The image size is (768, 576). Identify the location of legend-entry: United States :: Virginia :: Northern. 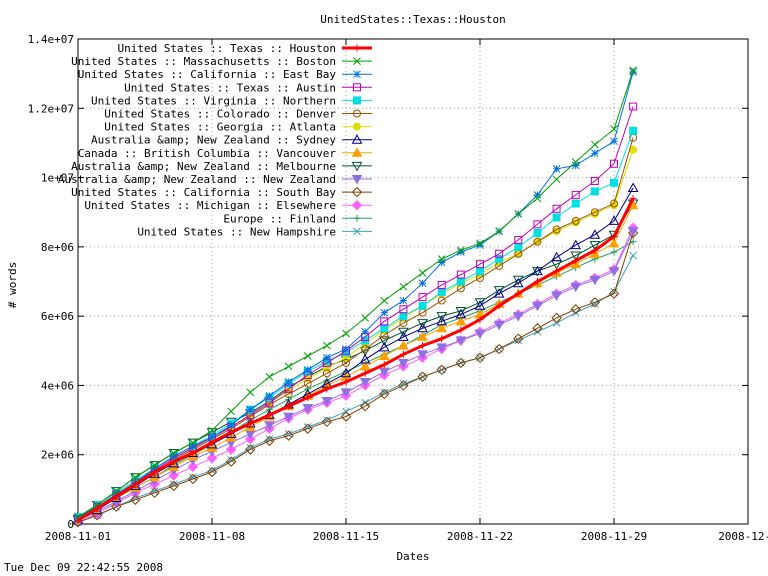
(231, 100).